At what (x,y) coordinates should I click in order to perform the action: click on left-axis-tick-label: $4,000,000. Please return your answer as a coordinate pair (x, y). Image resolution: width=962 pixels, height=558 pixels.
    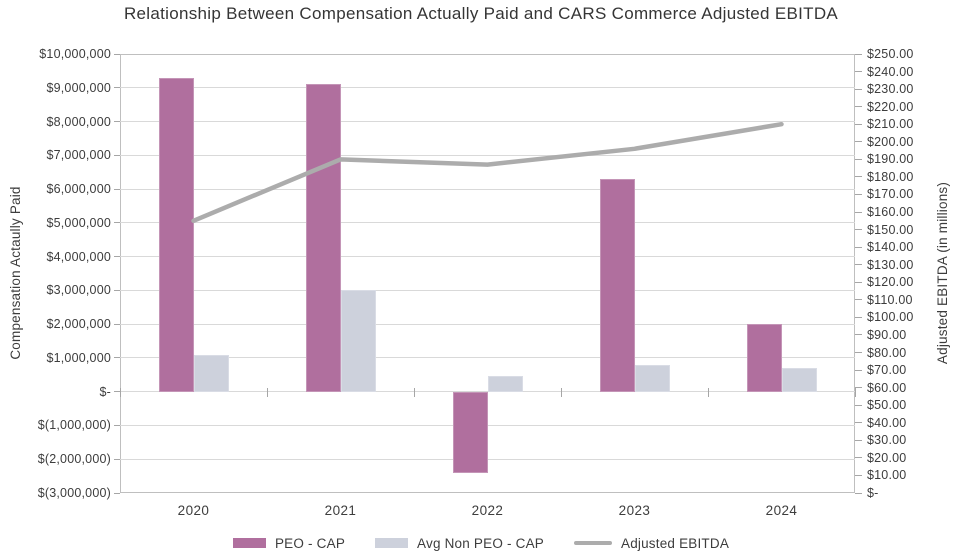
    Looking at the image, I should click on (78, 256).